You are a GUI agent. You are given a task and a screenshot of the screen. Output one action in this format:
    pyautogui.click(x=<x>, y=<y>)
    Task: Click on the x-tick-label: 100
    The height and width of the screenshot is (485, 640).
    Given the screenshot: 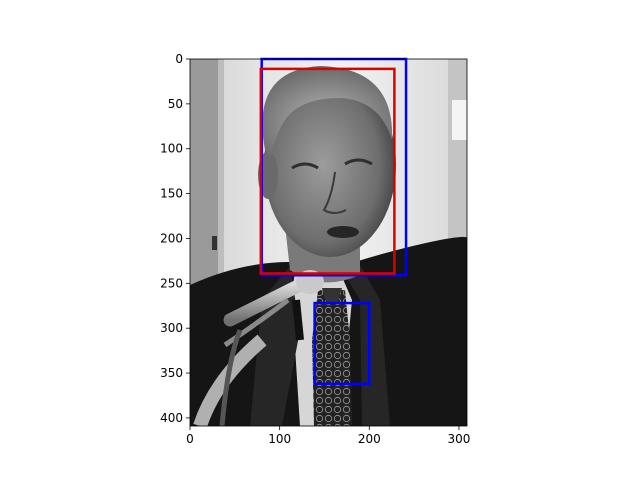 What is the action you would take?
    pyautogui.click(x=279, y=439)
    